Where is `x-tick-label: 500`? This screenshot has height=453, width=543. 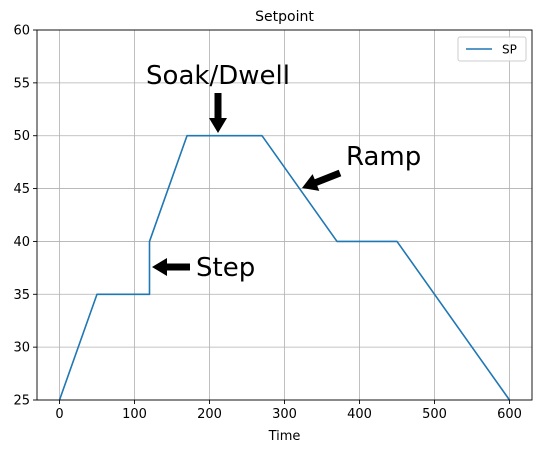
x-tick-label: 500 is located at coordinates (434, 414).